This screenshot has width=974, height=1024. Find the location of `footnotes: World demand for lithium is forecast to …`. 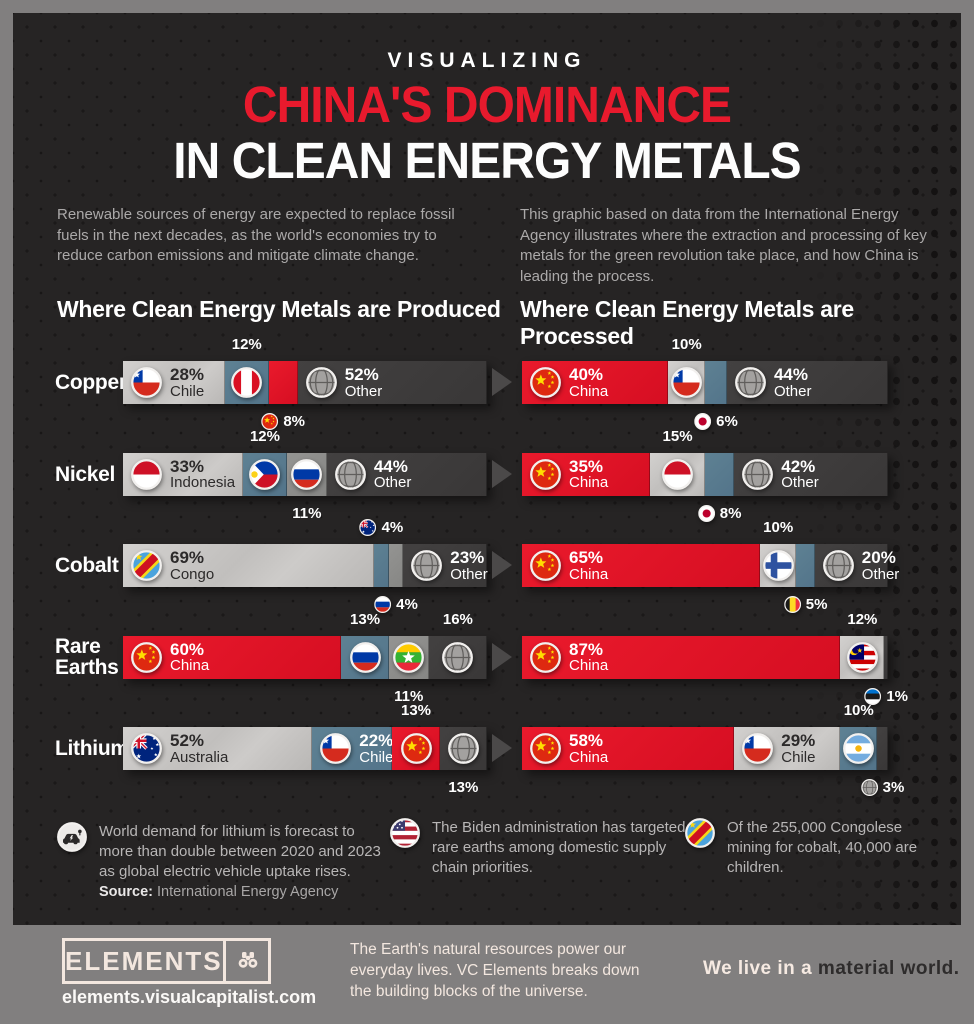

footnotes: World demand for lithium is forecast to … is located at coordinates (487, 868).